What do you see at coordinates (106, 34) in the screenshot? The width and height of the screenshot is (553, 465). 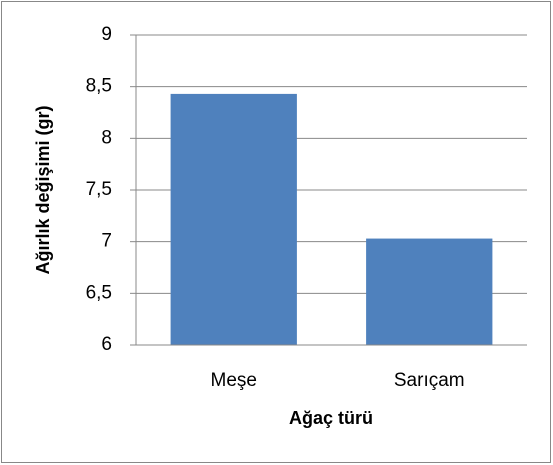 I see `y-tick-label: 9` at bounding box center [106, 34].